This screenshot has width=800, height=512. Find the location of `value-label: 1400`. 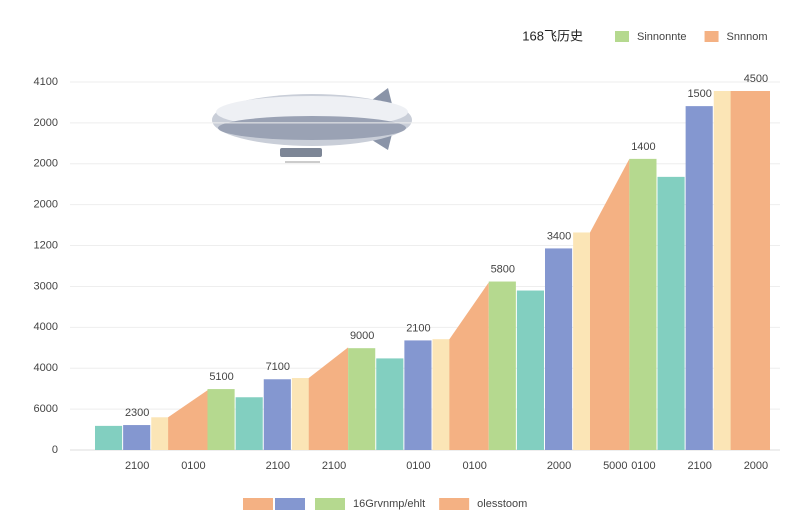

value-label: 1400 is located at coordinates (643, 147).